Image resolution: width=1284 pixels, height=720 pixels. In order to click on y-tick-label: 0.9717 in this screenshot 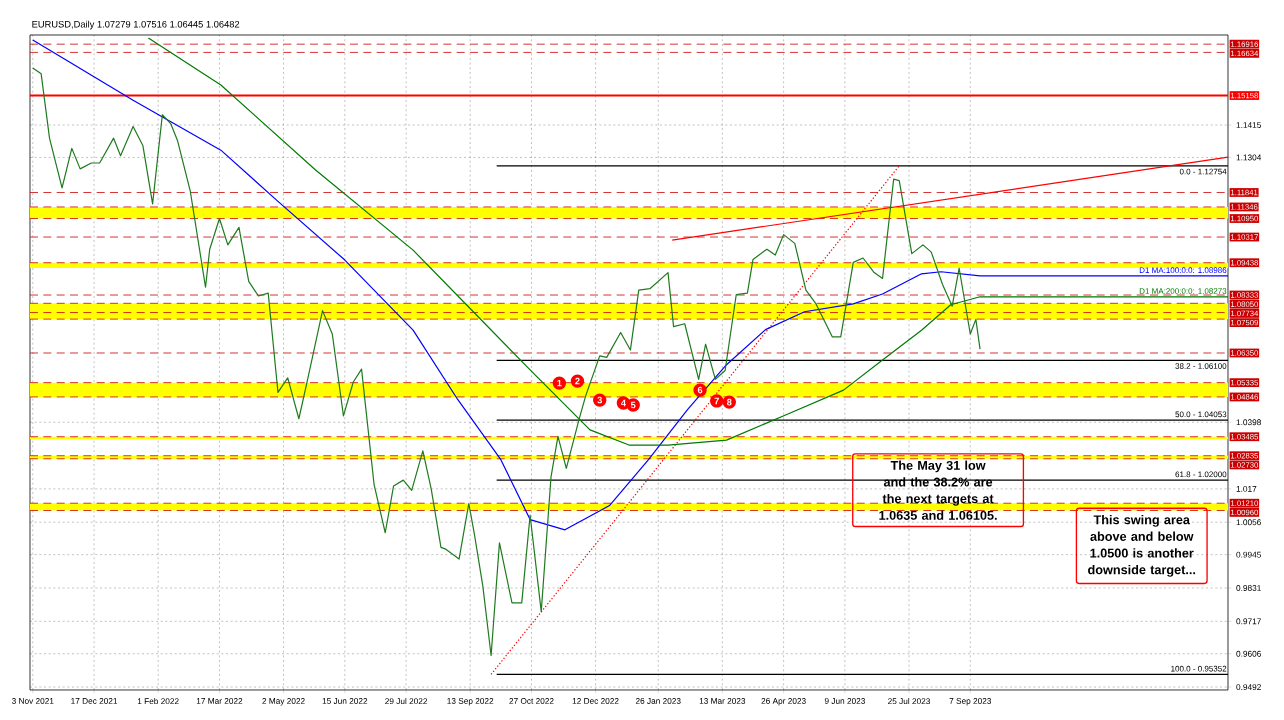, I will do `click(1248, 621)`.